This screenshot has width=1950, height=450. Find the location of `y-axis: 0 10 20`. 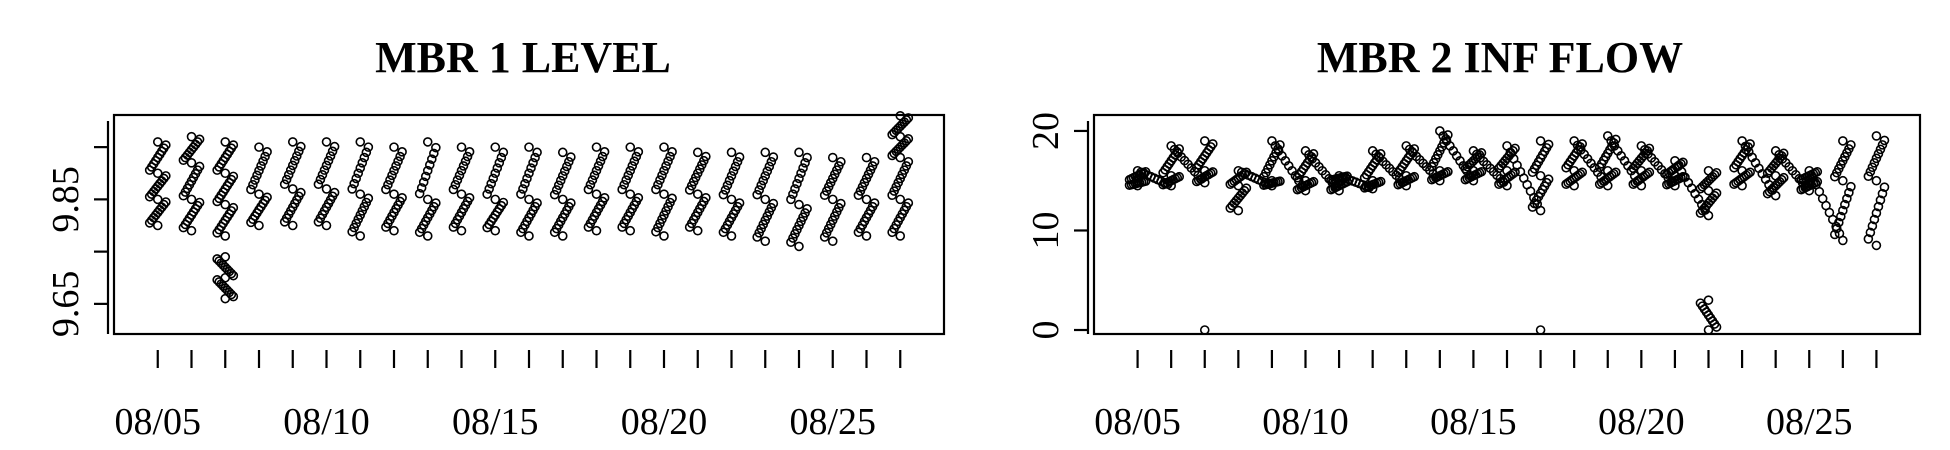

y-axis: 0 10 20 is located at coordinates (1057, 226).